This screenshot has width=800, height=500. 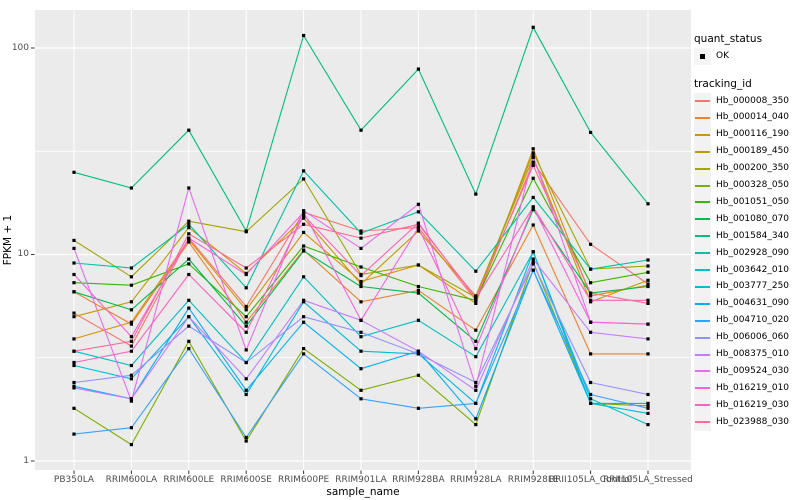 What do you see at coordinates (753, 404) in the screenshot?
I see `legend-item-label: Hb_016219_030` at bounding box center [753, 404].